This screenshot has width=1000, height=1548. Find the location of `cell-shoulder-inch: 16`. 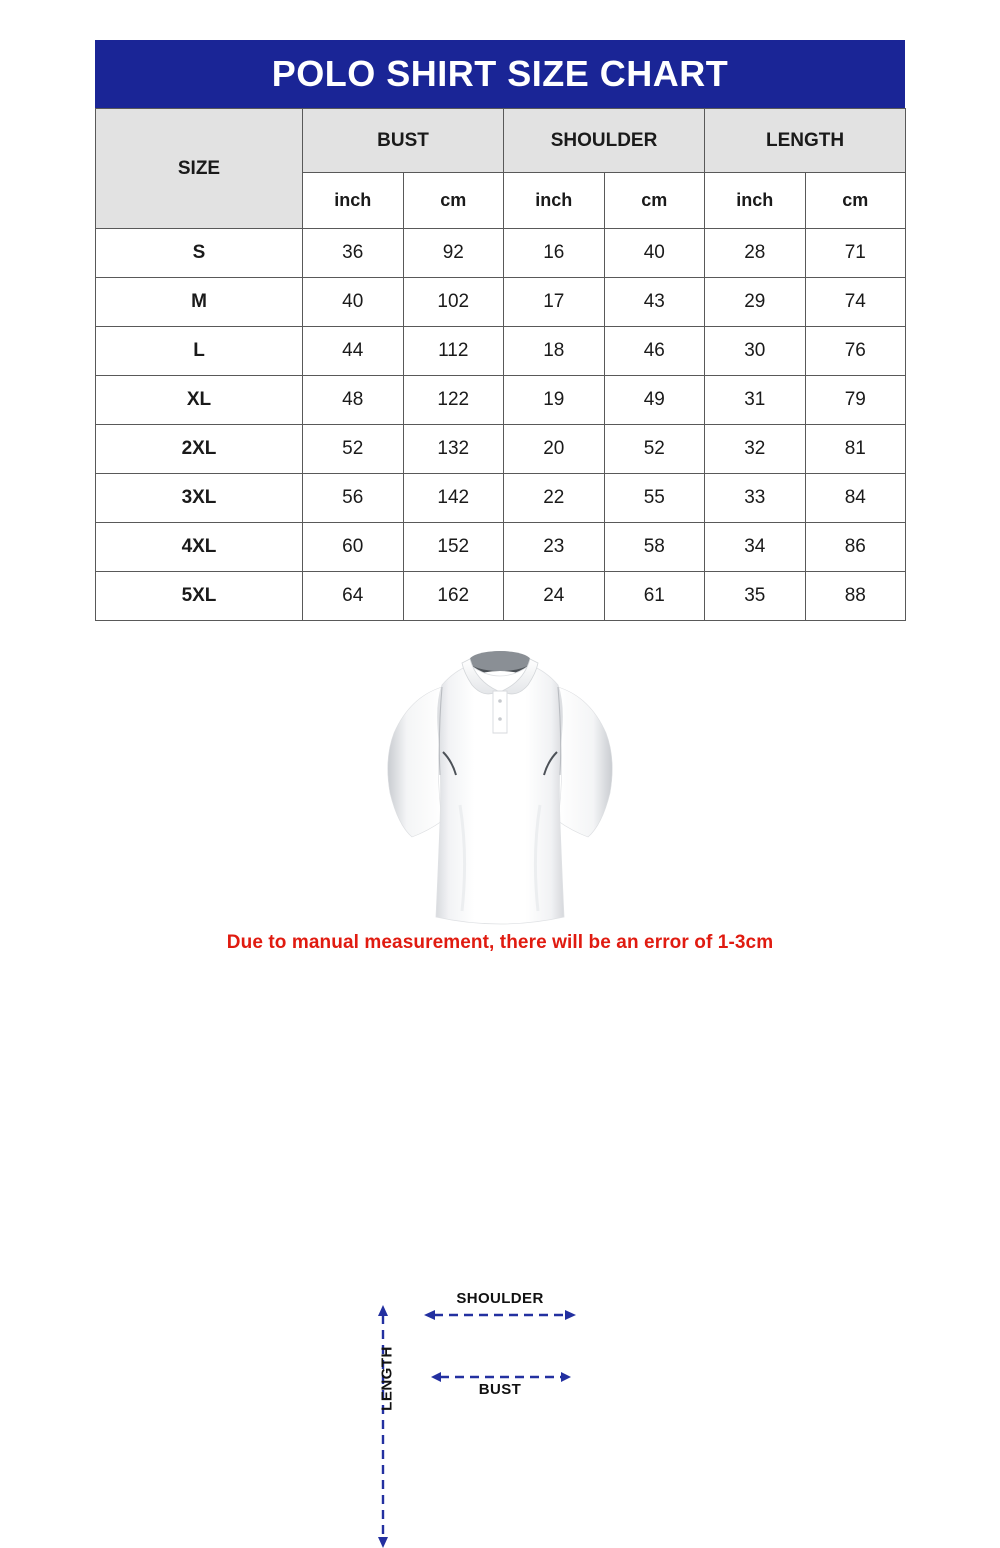

cell-shoulder-inch: 16 is located at coordinates (554, 253).